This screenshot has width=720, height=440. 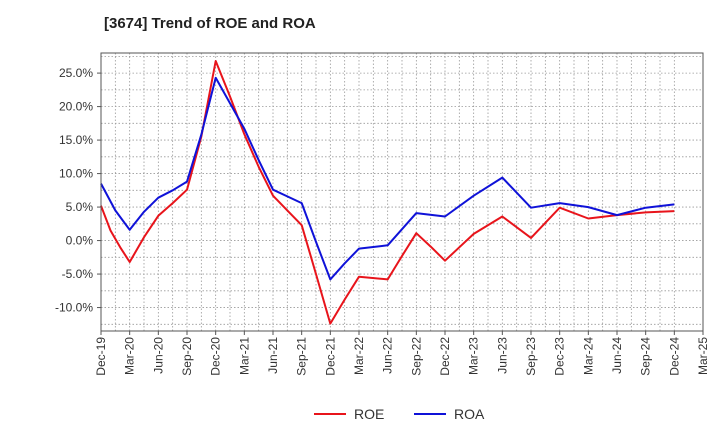 What do you see at coordinates (469, 414) in the screenshot?
I see `legend-label-roa: ROA` at bounding box center [469, 414].